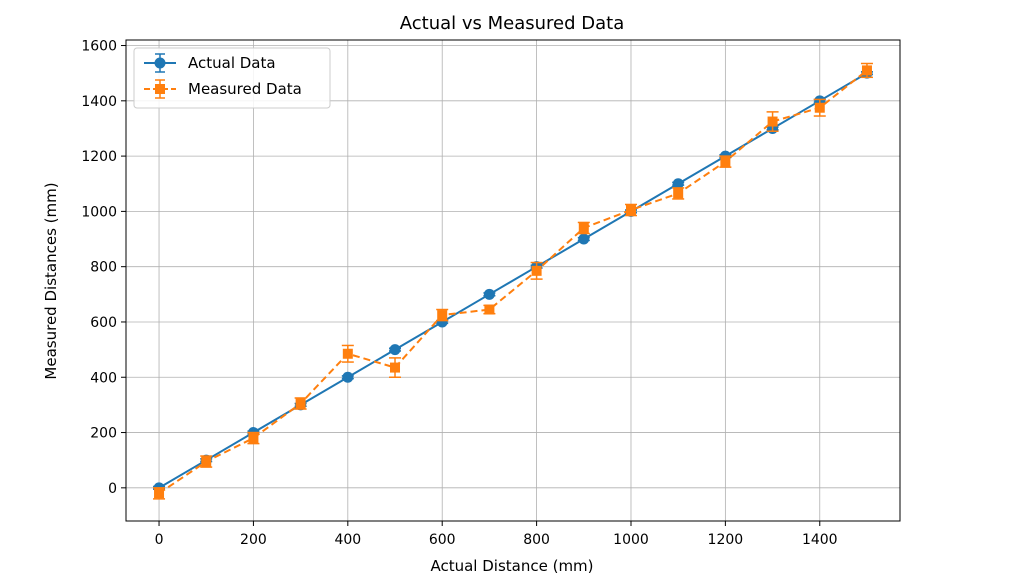 This screenshot has height=581, width=1015. I want to click on x-tick-label: 1200, so click(726, 540).